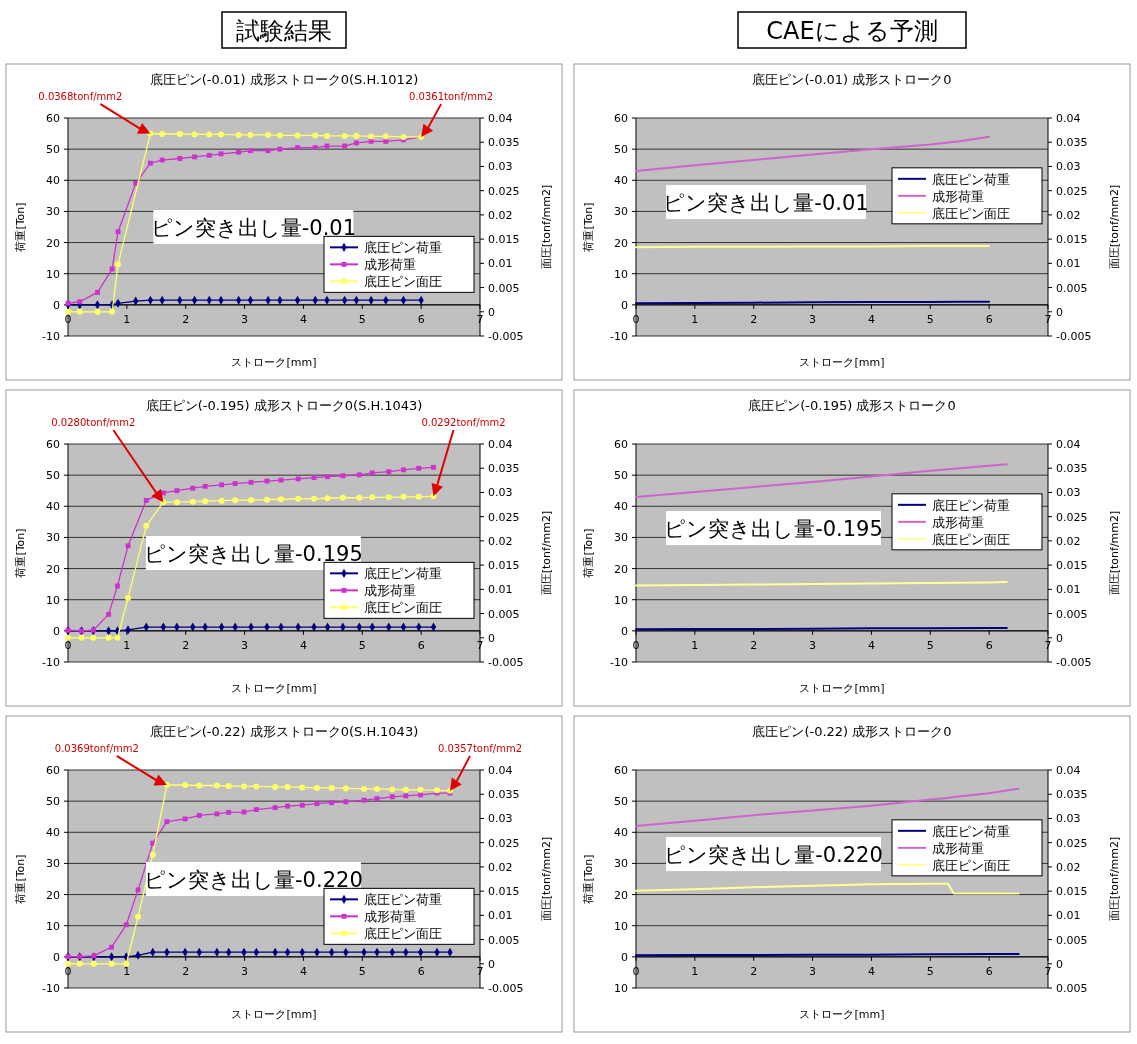 The width and height of the screenshot is (1137, 1044). Describe the element at coordinates (852, 405) in the screenshot. I see `chart-subtitle: 底圧ピン(-0.195) 成形ストローク0` at that location.